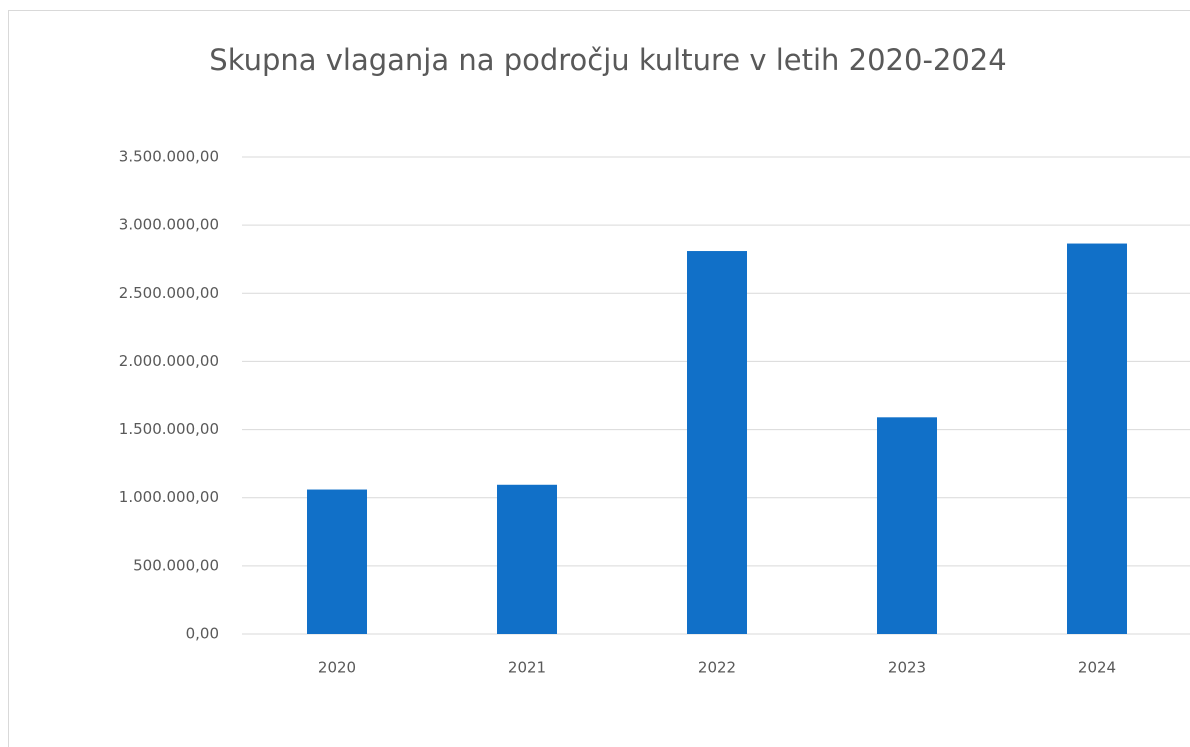 The image size is (1190, 747). What do you see at coordinates (1097, 668) in the screenshot?
I see `x-tick-label: 2024` at bounding box center [1097, 668].